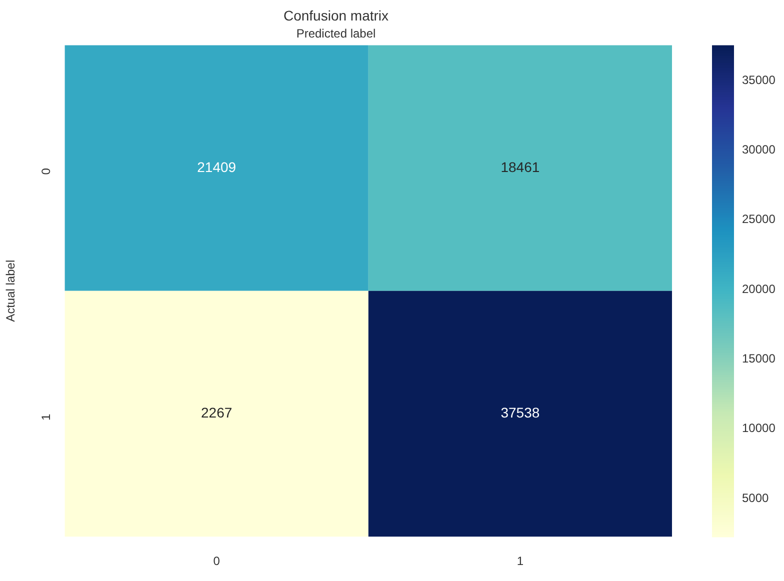  I want to click on data-label: 21409, so click(216, 166).